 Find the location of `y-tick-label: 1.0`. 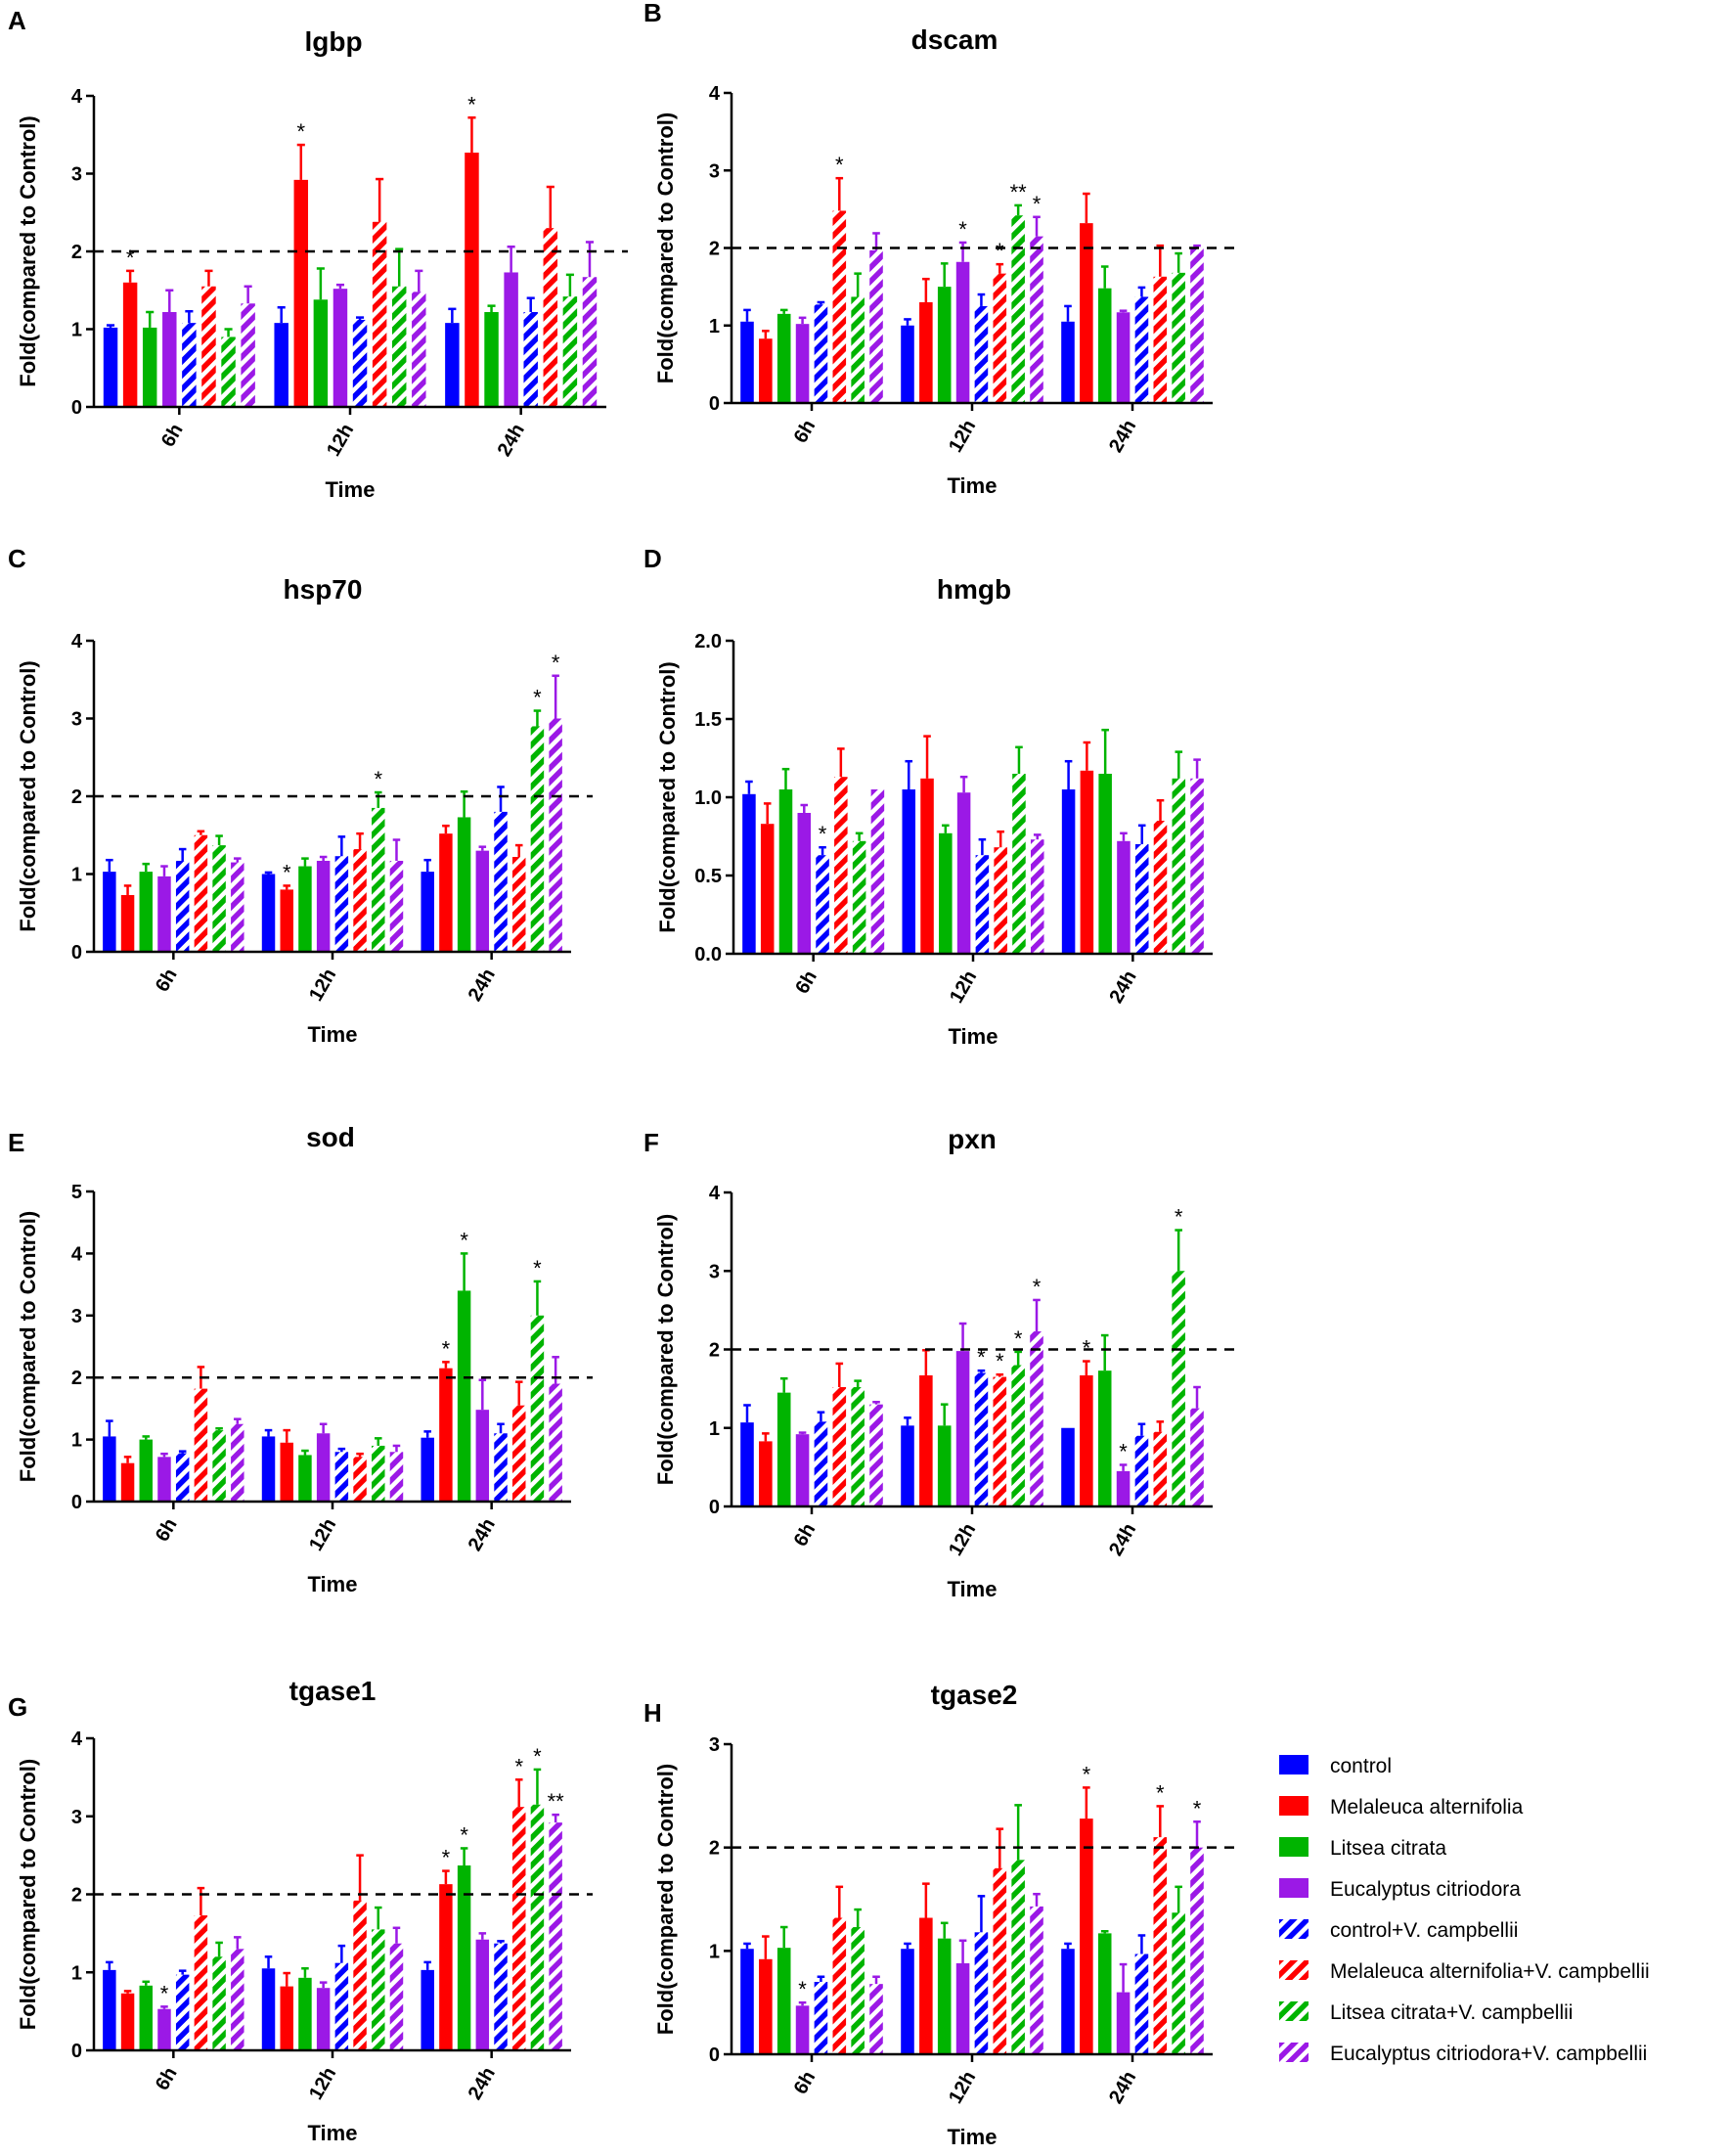

y-tick-label: 1.0 is located at coordinates (708, 798).